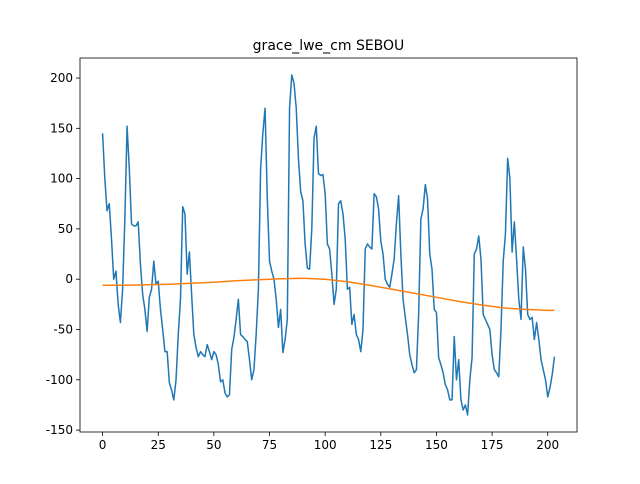  Describe the element at coordinates (269, 445) in the screenshot. I see `x-tick-label: 75` at that location.